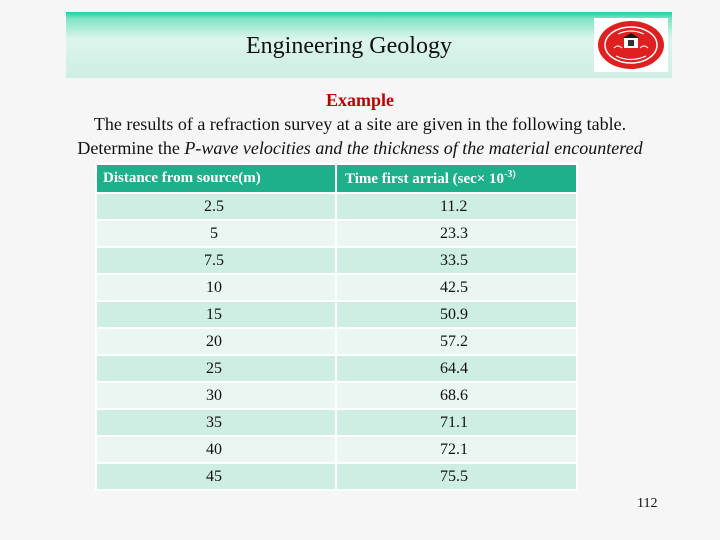 The image size is (720, 540). What do you see at coordinates (456, 341) in the screenshot?
I see `time-cell: 57.2` at bounding box center [456, 341].